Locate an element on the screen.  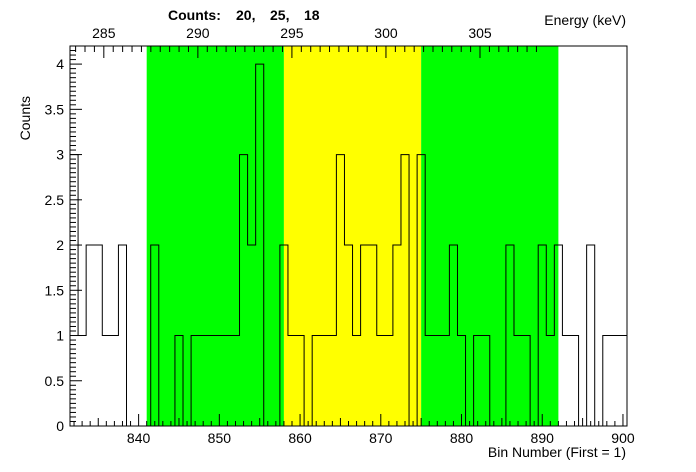
top-tick-label: 295 is located at coordinates (292, 33).